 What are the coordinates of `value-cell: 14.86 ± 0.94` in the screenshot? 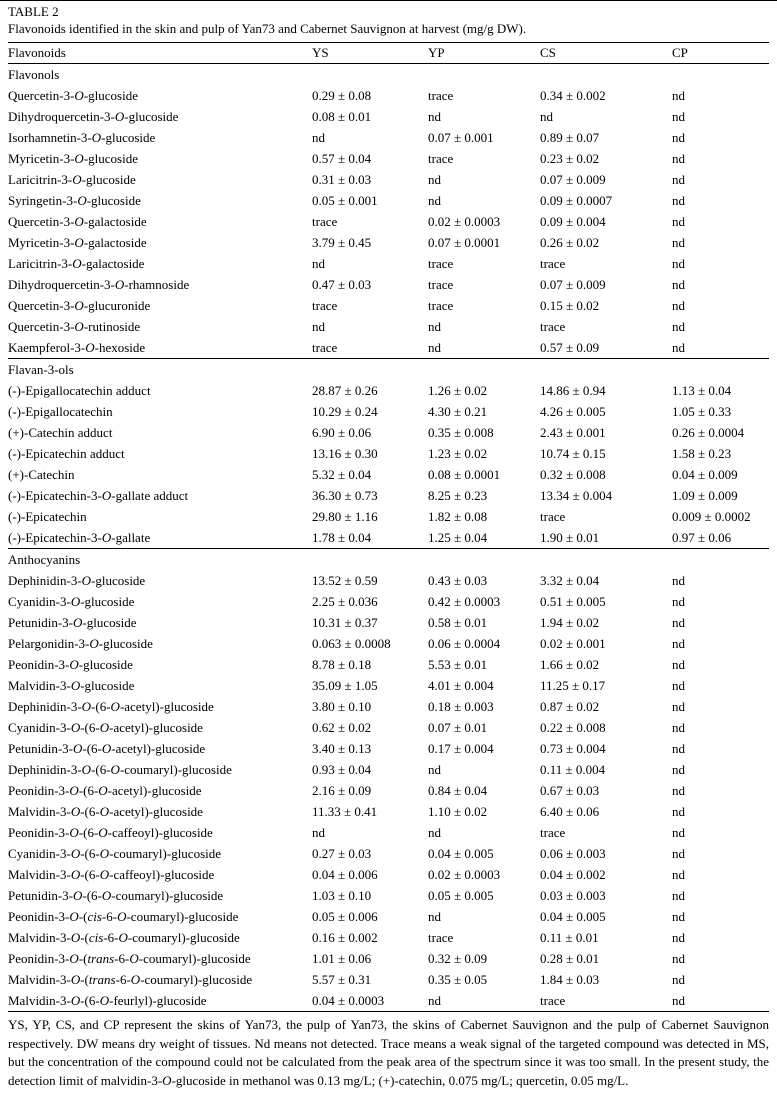 It's located at (573, 390).